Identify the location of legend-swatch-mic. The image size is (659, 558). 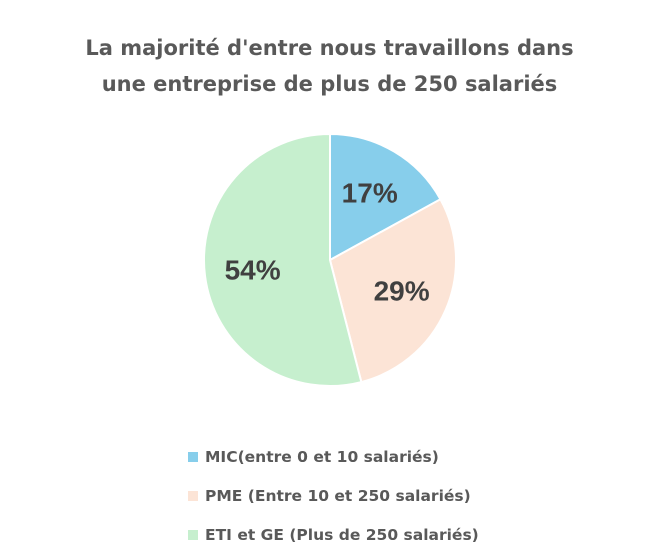
(193, 456).